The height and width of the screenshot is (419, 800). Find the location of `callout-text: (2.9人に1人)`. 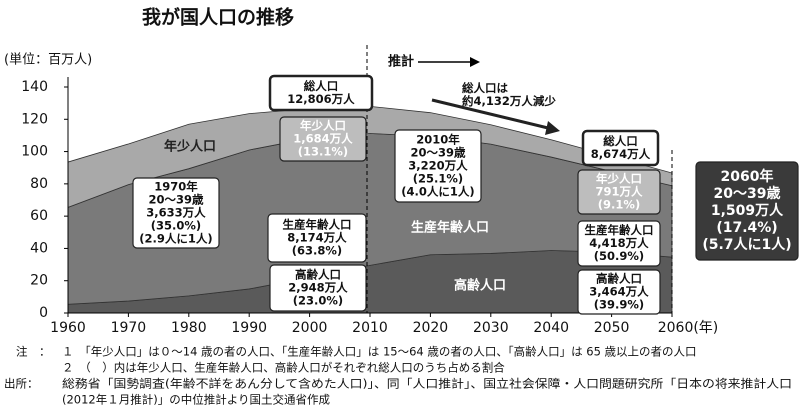

callout-text: (2.9人に1人) is located at coordinates (175, 239).